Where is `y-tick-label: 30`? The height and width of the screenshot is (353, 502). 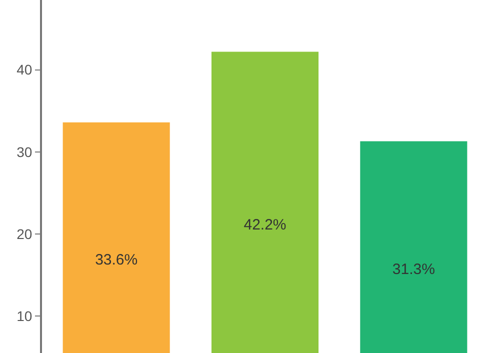
y-tick-label: 30 is located at coordinates (24, 152).